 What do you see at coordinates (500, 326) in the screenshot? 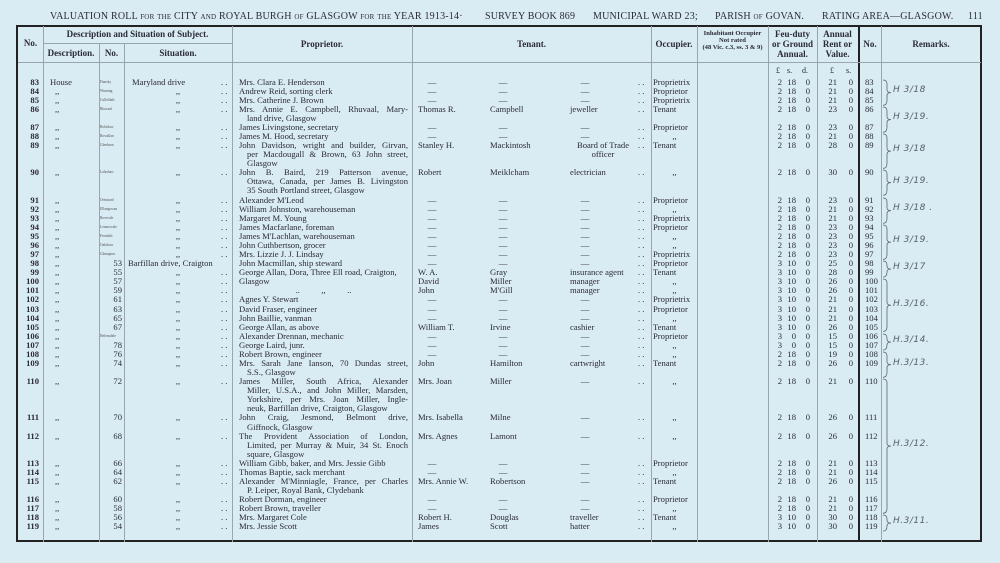
I see `tenant-surname: Irvine` at bounding box center [500, 326].